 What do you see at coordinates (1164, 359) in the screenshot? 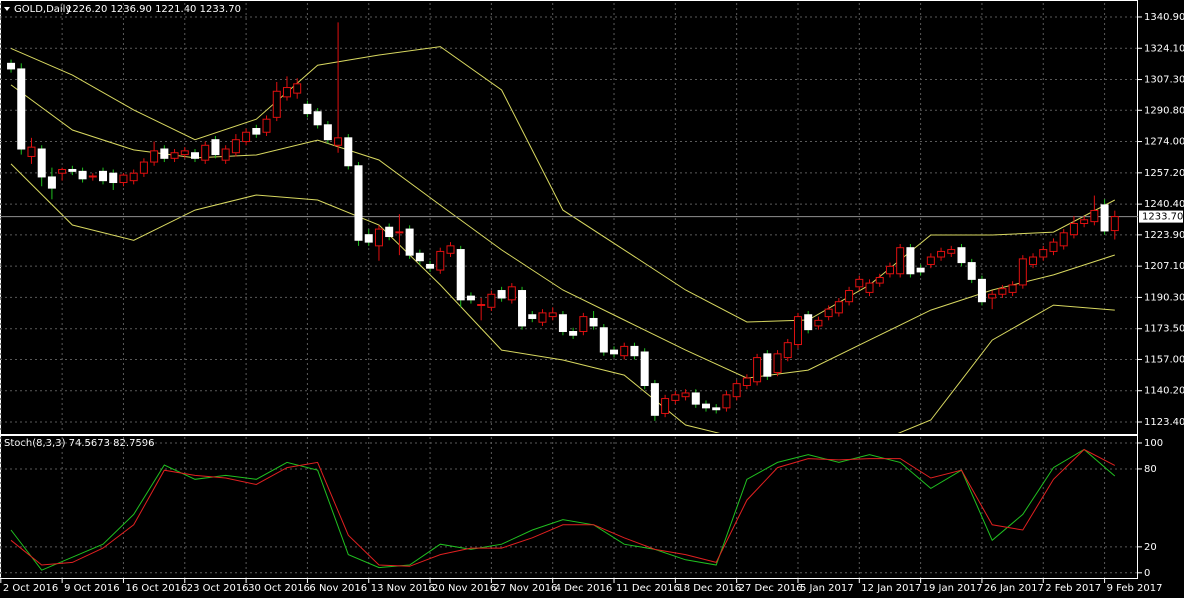
I see `y-tick-label: 1157.00` at bounding box center [1164, 359].